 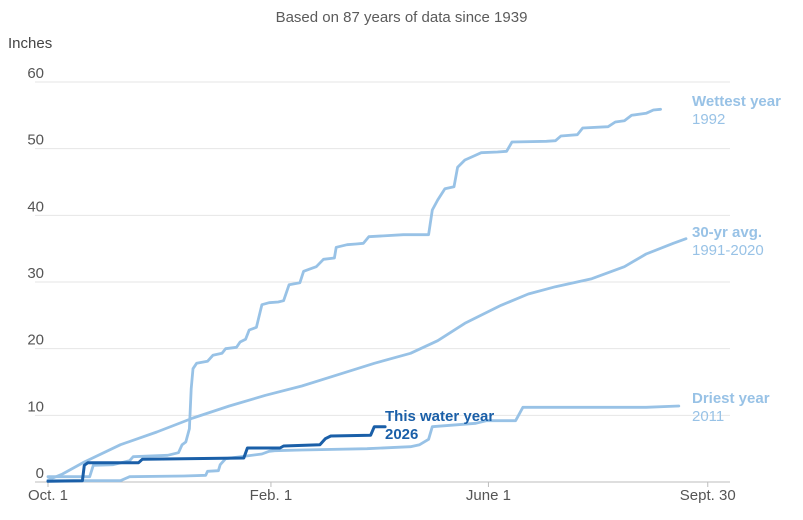 I want to click on x-tick-label: Feb. 1, so click(x=271, y=495).